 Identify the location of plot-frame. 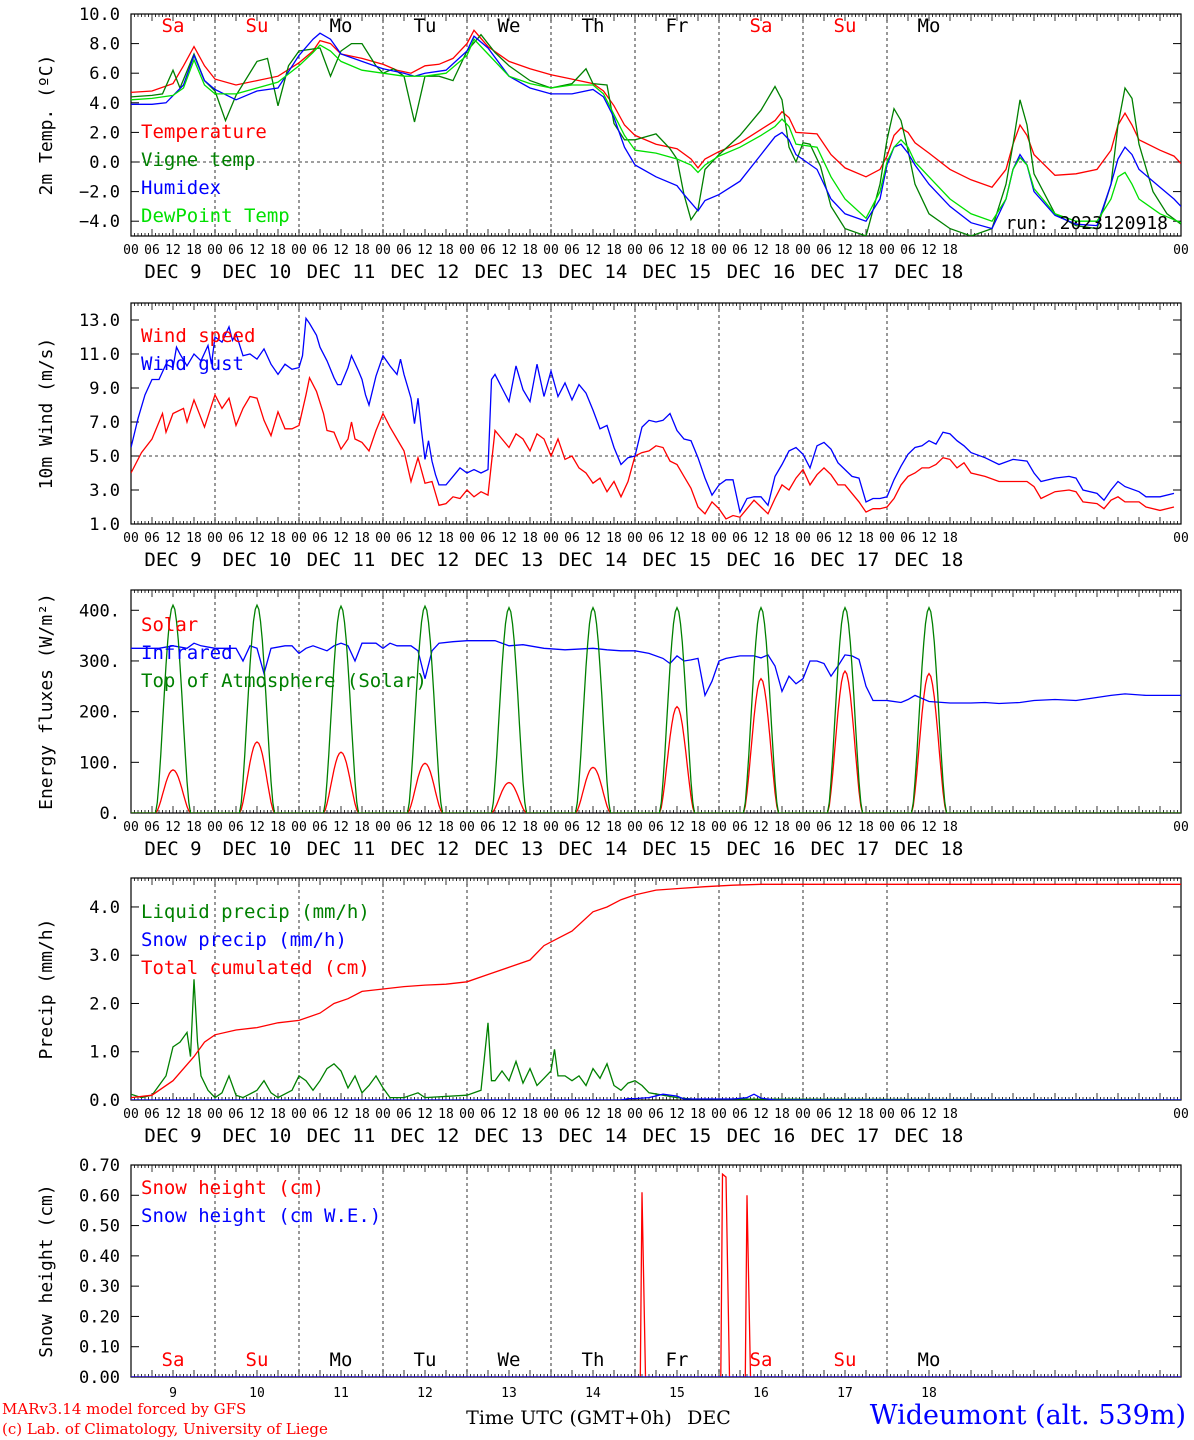
(656, 125).